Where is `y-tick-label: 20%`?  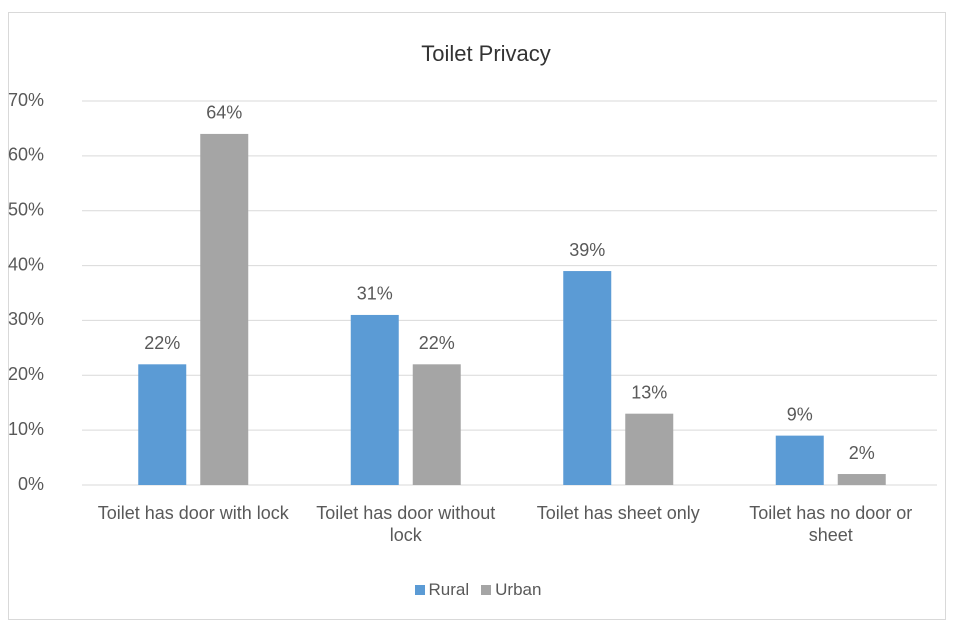 y-tick-label: 20% is located at coordinates (26, 374).